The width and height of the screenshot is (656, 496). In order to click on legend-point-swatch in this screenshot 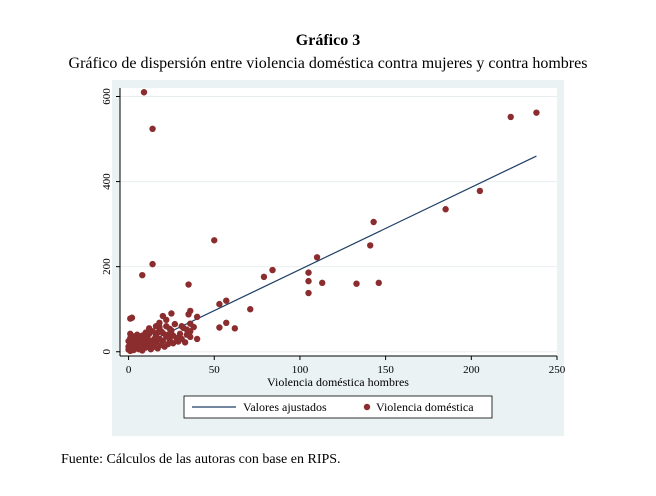, I will do `click(367, 407)`.